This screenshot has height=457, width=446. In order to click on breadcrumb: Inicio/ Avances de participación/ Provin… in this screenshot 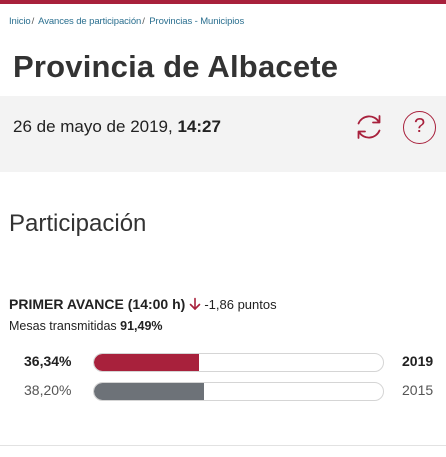, I will do `click(126, 21)`.